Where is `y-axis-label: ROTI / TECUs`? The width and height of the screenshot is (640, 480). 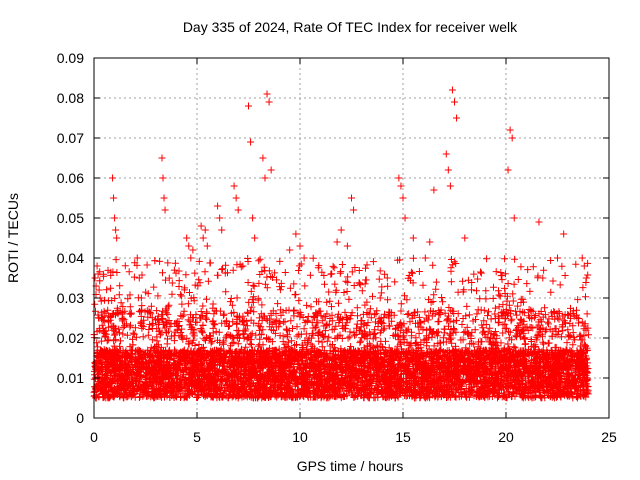 y-axis-label: ROTI / TECUs is located at coordinates (13, 238).